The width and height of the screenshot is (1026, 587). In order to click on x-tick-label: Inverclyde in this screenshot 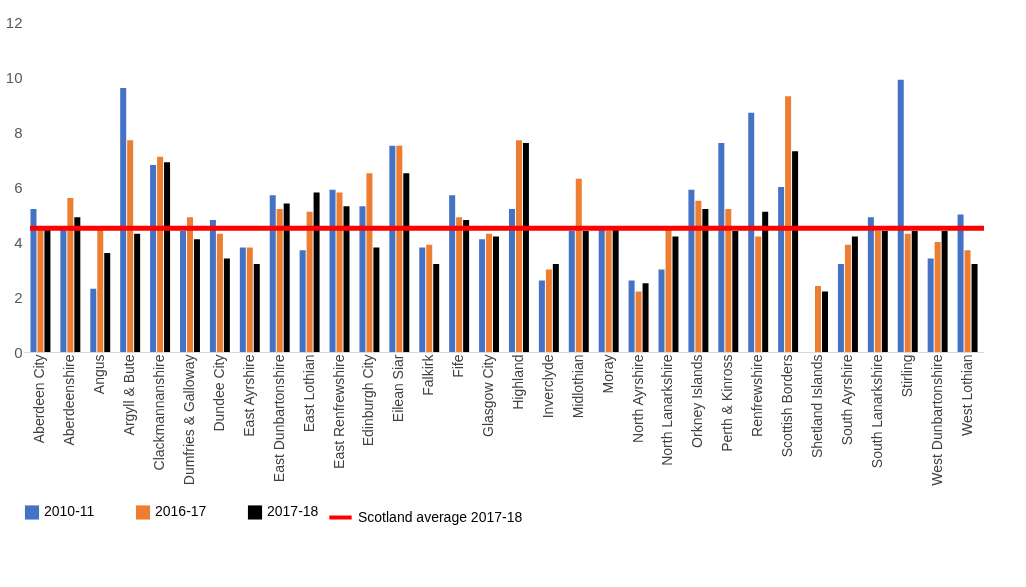, I will do `click(547, 386)`.